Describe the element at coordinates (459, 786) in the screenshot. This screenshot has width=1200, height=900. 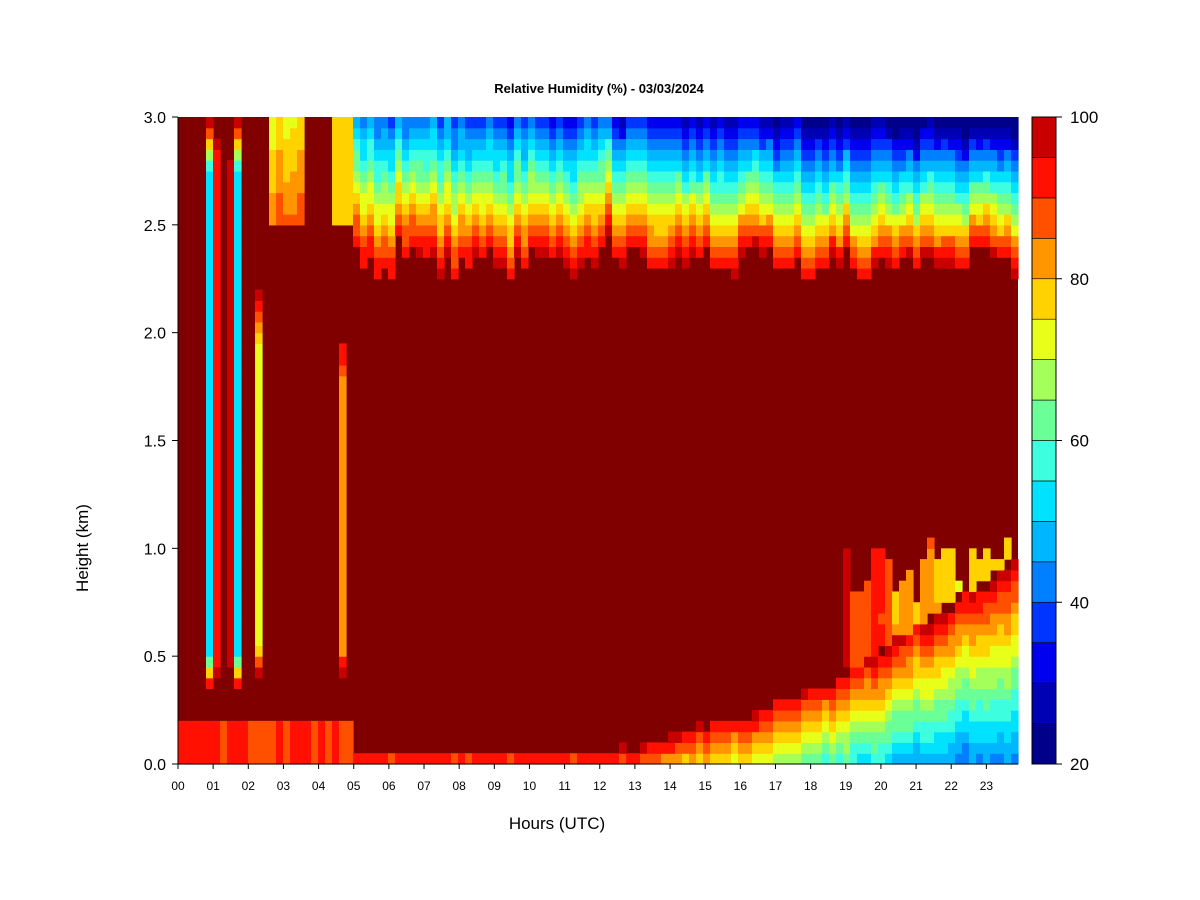
I see `x-tick-label: 08` at that location.